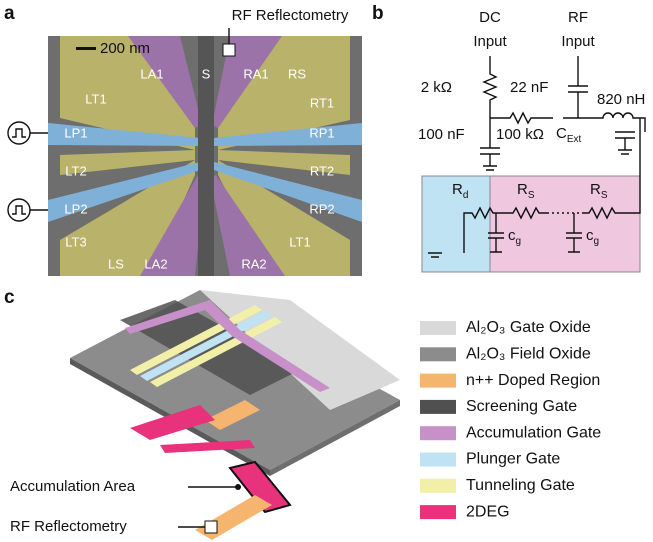  What do you see at coordinates (490, 41) in the screenshot?
I see `dc-label: Input` at bounding box center [490, 41].